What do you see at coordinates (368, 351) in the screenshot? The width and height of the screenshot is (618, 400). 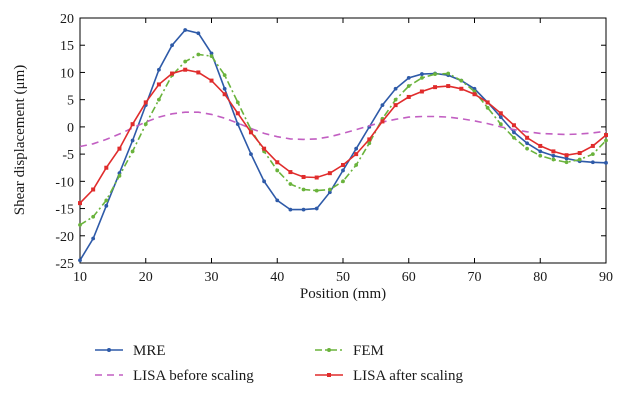 I see `legend-label: FEM` at bounding box center [368, 351].